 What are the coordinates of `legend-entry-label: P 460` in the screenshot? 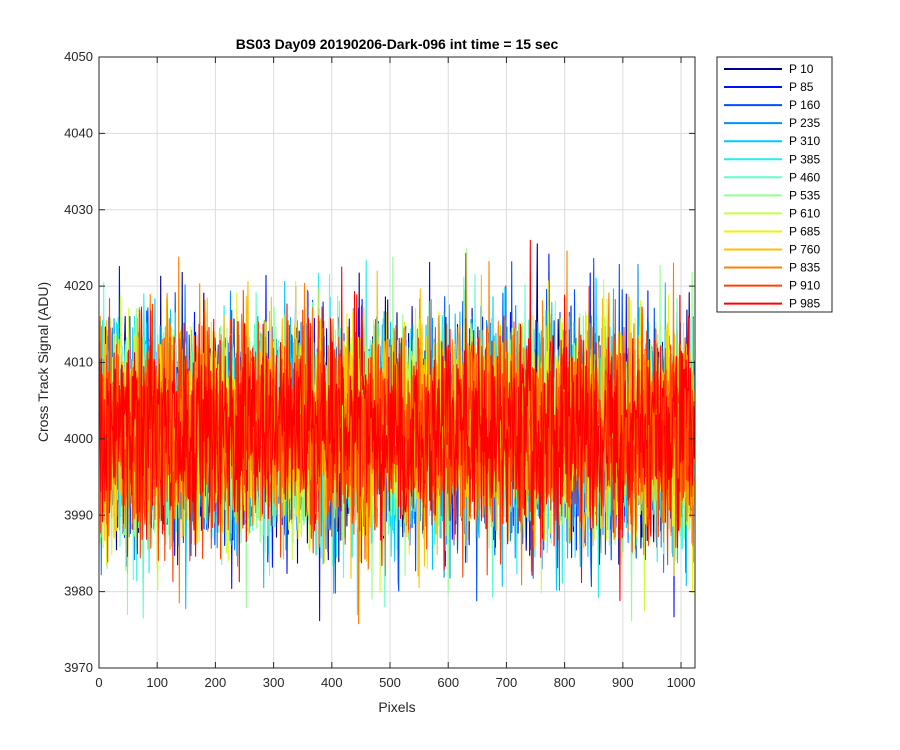 It's located at (804, 177).